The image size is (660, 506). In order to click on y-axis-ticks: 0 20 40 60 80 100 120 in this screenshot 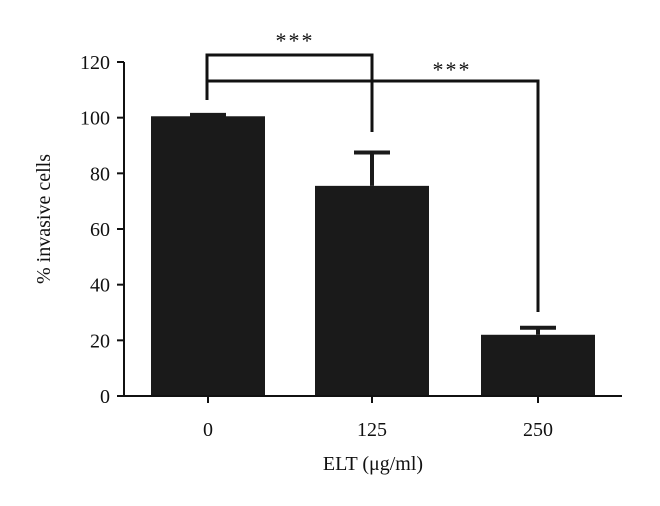, I will do `click(102, 230)`.